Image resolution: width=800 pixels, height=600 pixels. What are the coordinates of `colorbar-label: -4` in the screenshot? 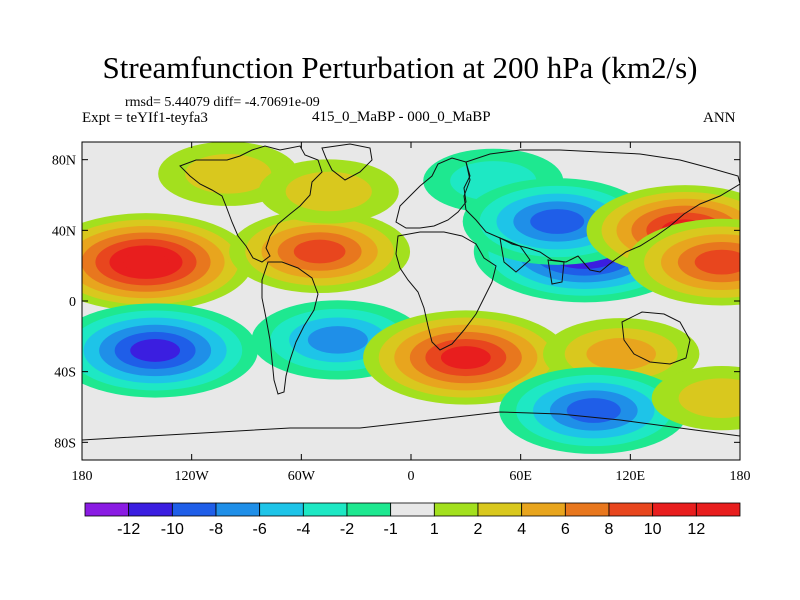 It's located at (303, 529).